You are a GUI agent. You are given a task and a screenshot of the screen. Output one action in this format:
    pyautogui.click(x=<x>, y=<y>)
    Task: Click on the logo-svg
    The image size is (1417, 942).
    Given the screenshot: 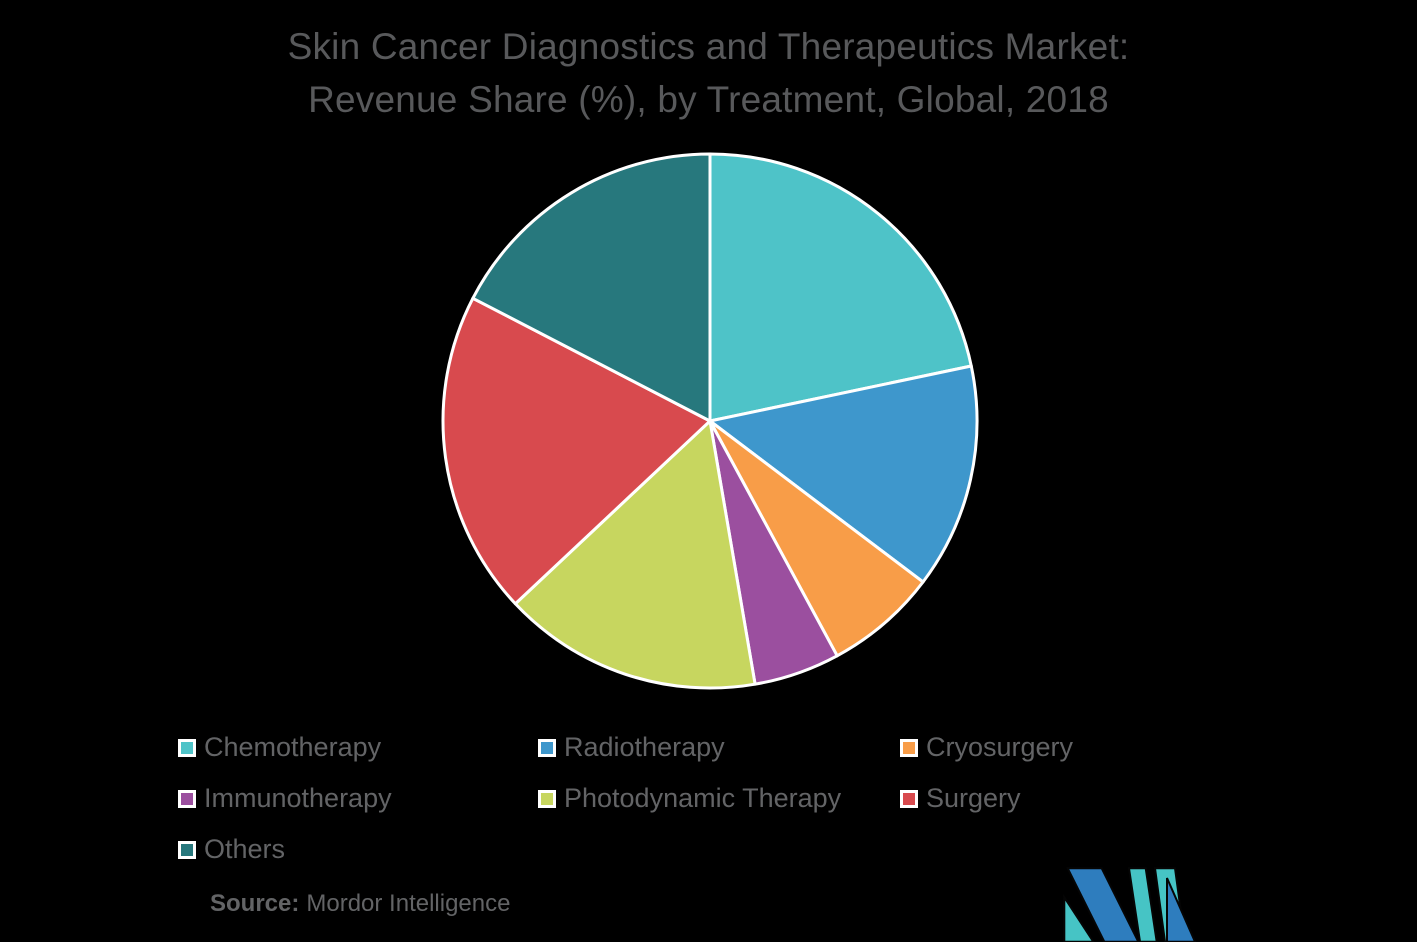 What is the action you would take?
    pyautogui.click(x=1130, y=904)
    